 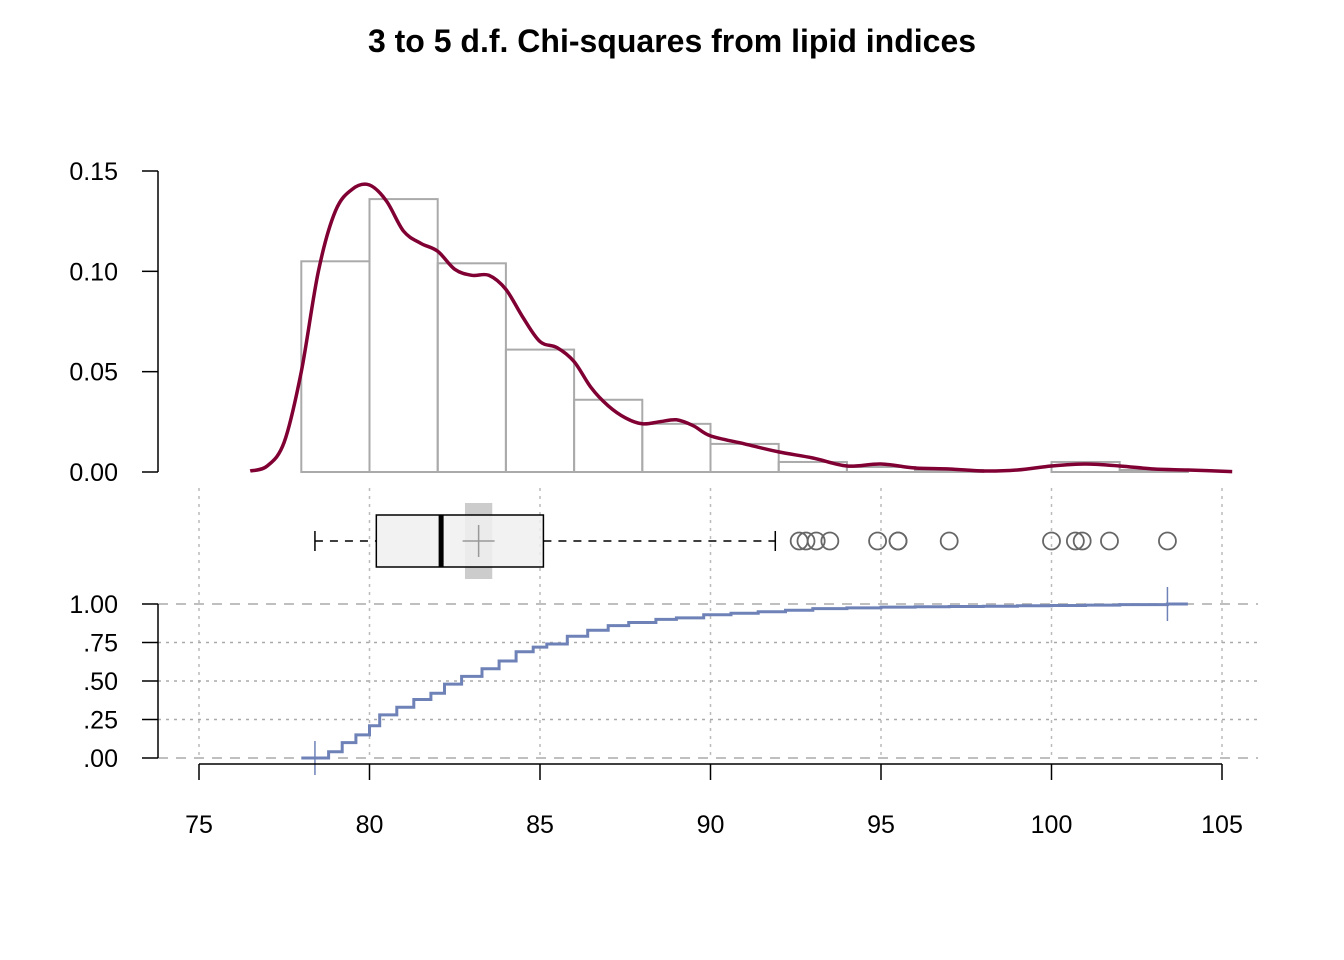 I want to click on x-tick-label: 100, so click(x=1052, y=825).